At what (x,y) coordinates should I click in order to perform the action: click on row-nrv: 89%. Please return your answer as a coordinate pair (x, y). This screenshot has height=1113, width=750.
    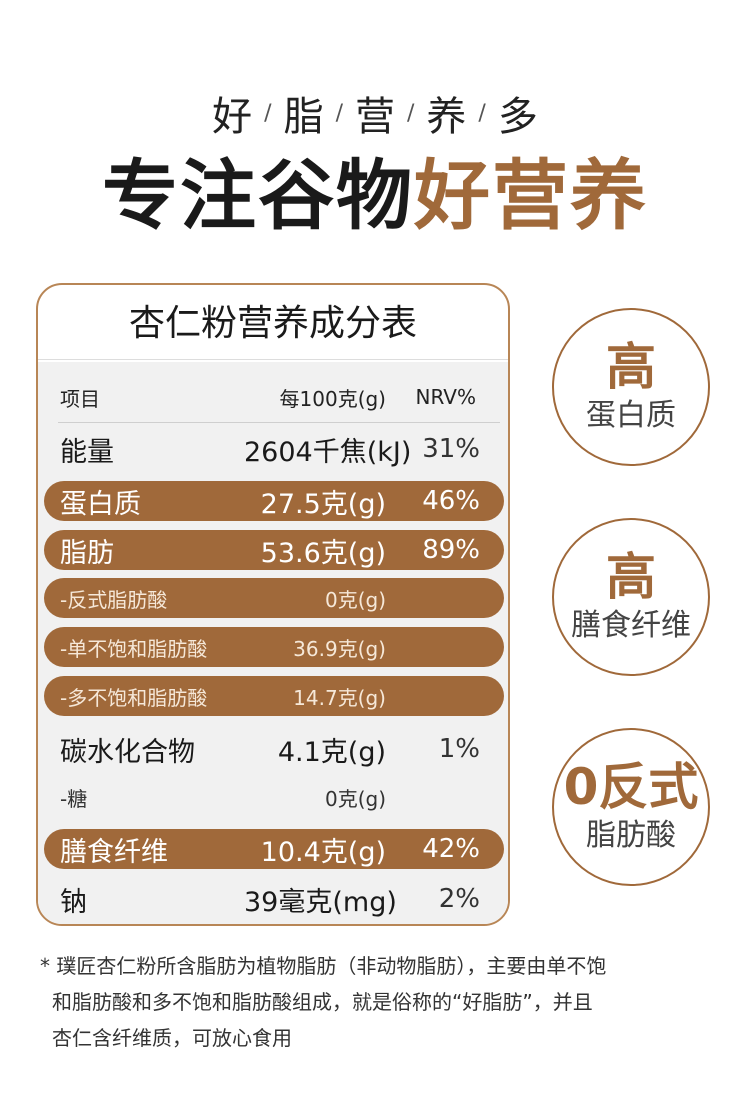
    Looking at the image, I should click on (451, 550).